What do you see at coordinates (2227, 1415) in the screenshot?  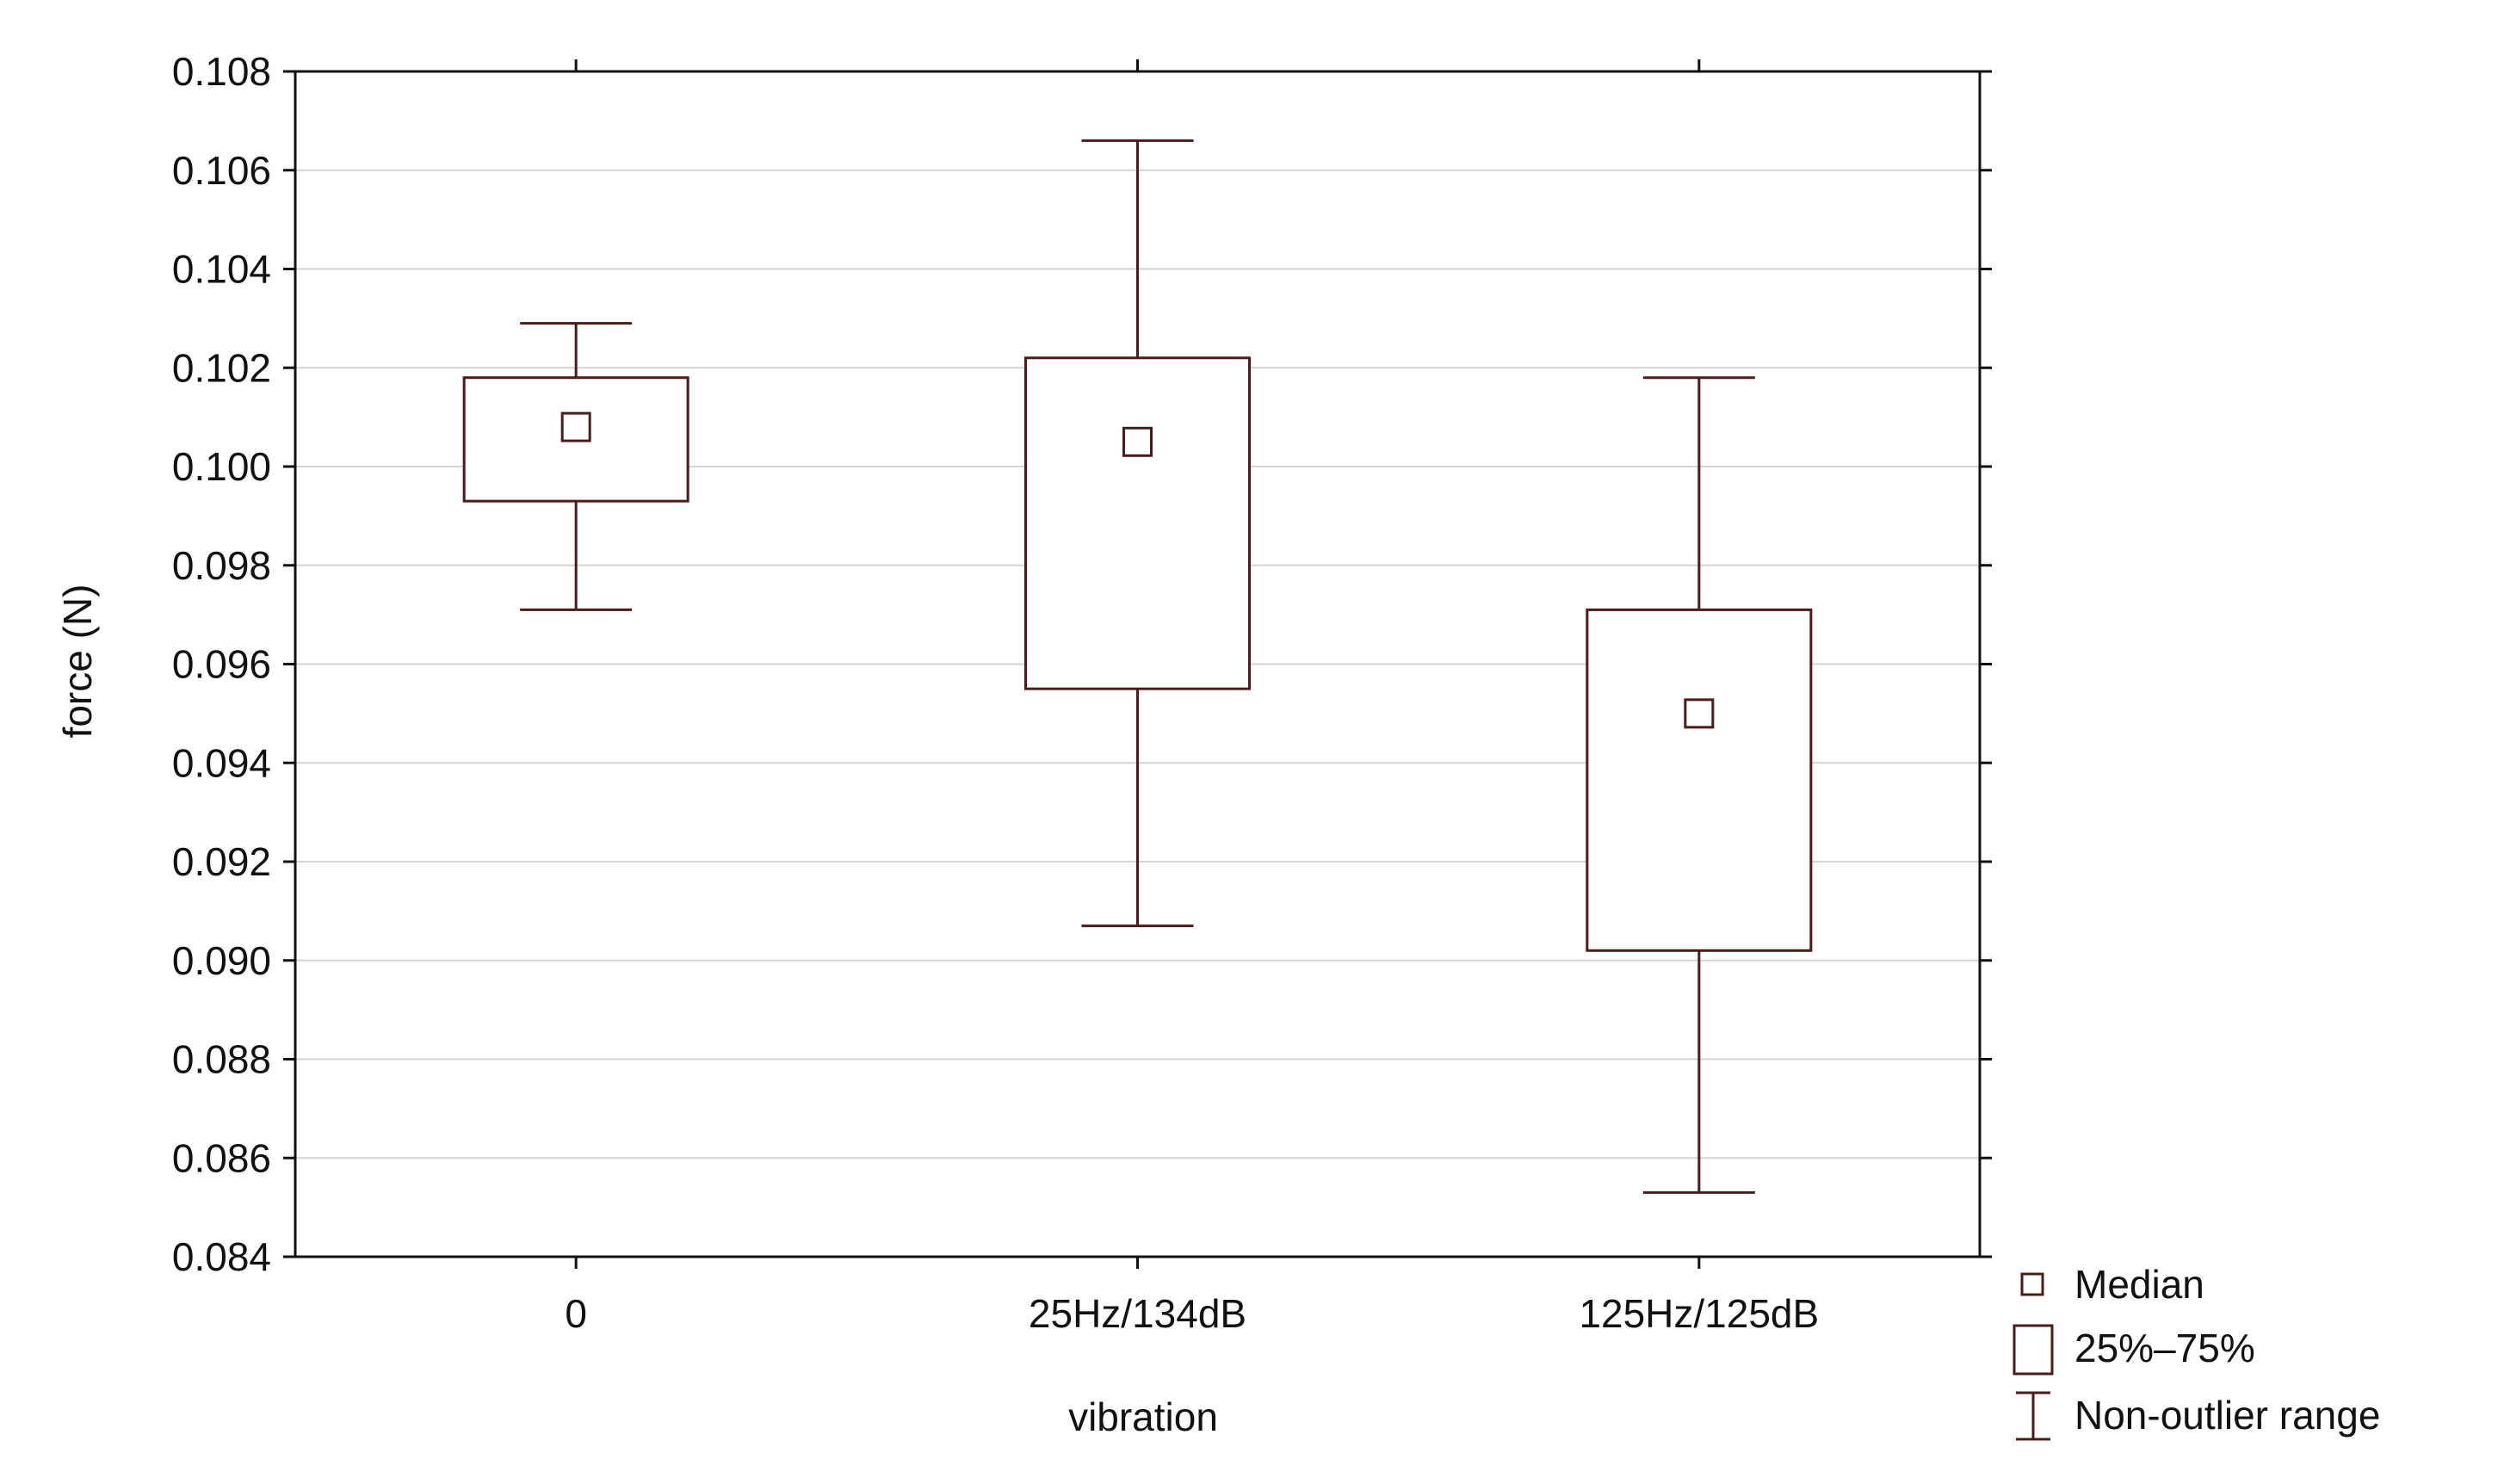 I see `legend-whisker-label: Non-outlier range` at bounding box center [2227, 1415].